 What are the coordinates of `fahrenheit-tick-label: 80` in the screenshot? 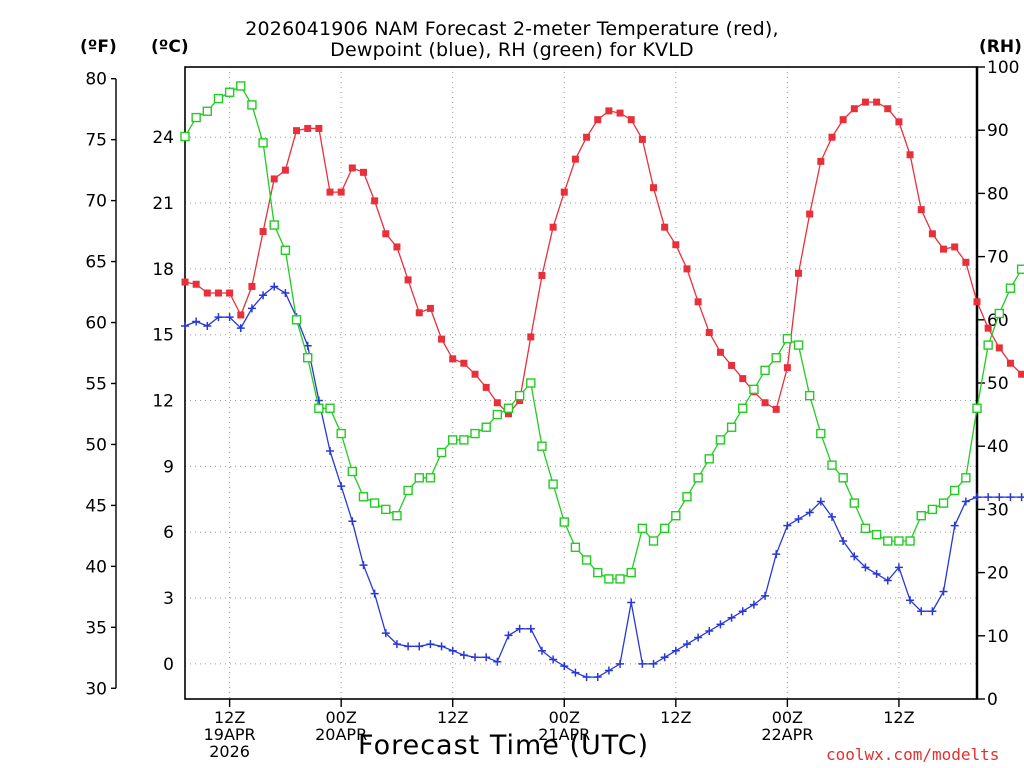 It's located at (96, 80).